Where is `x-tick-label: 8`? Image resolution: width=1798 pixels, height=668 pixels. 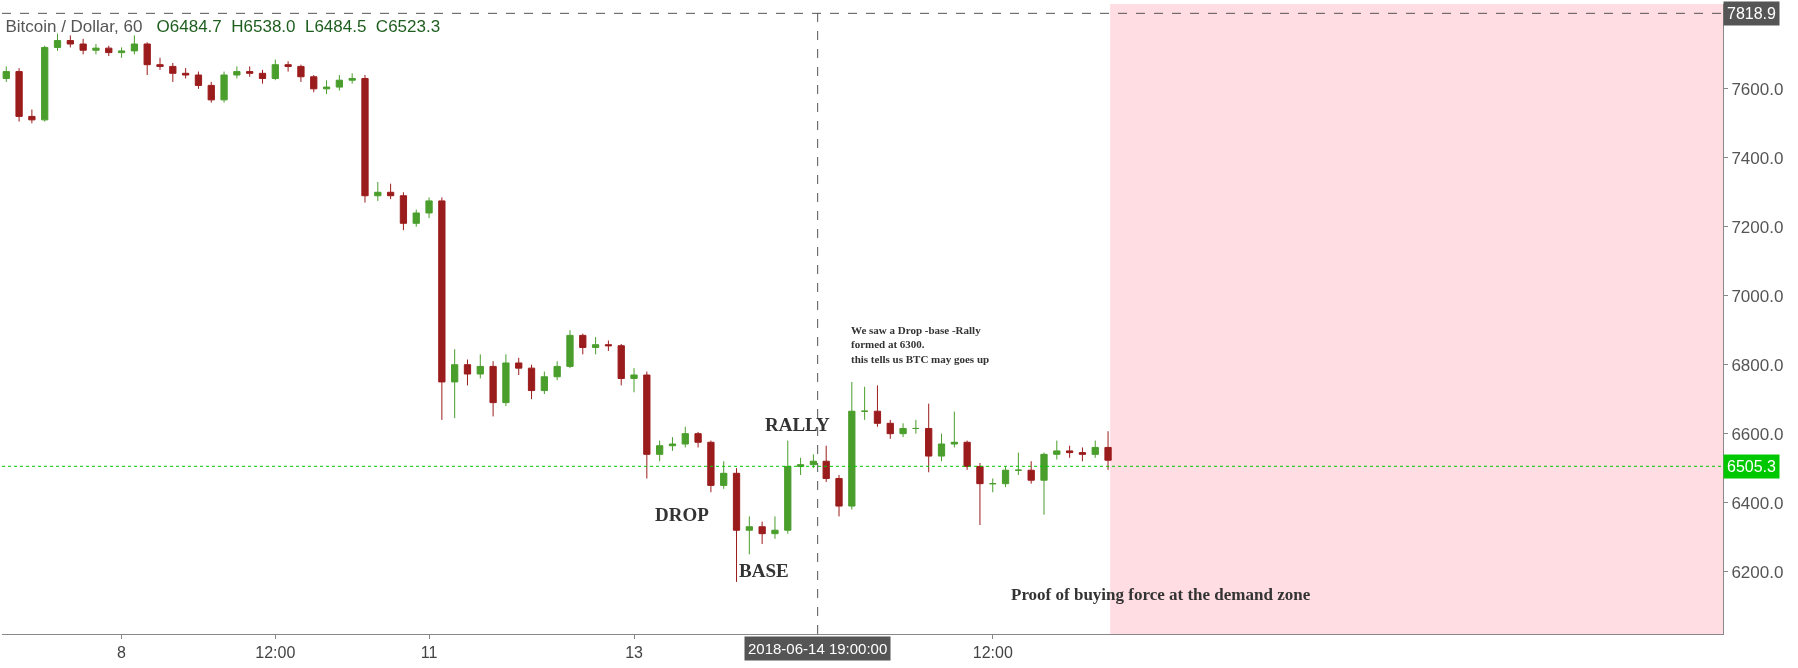 x-tick-label: 8 is located at coordinates (122, 653).